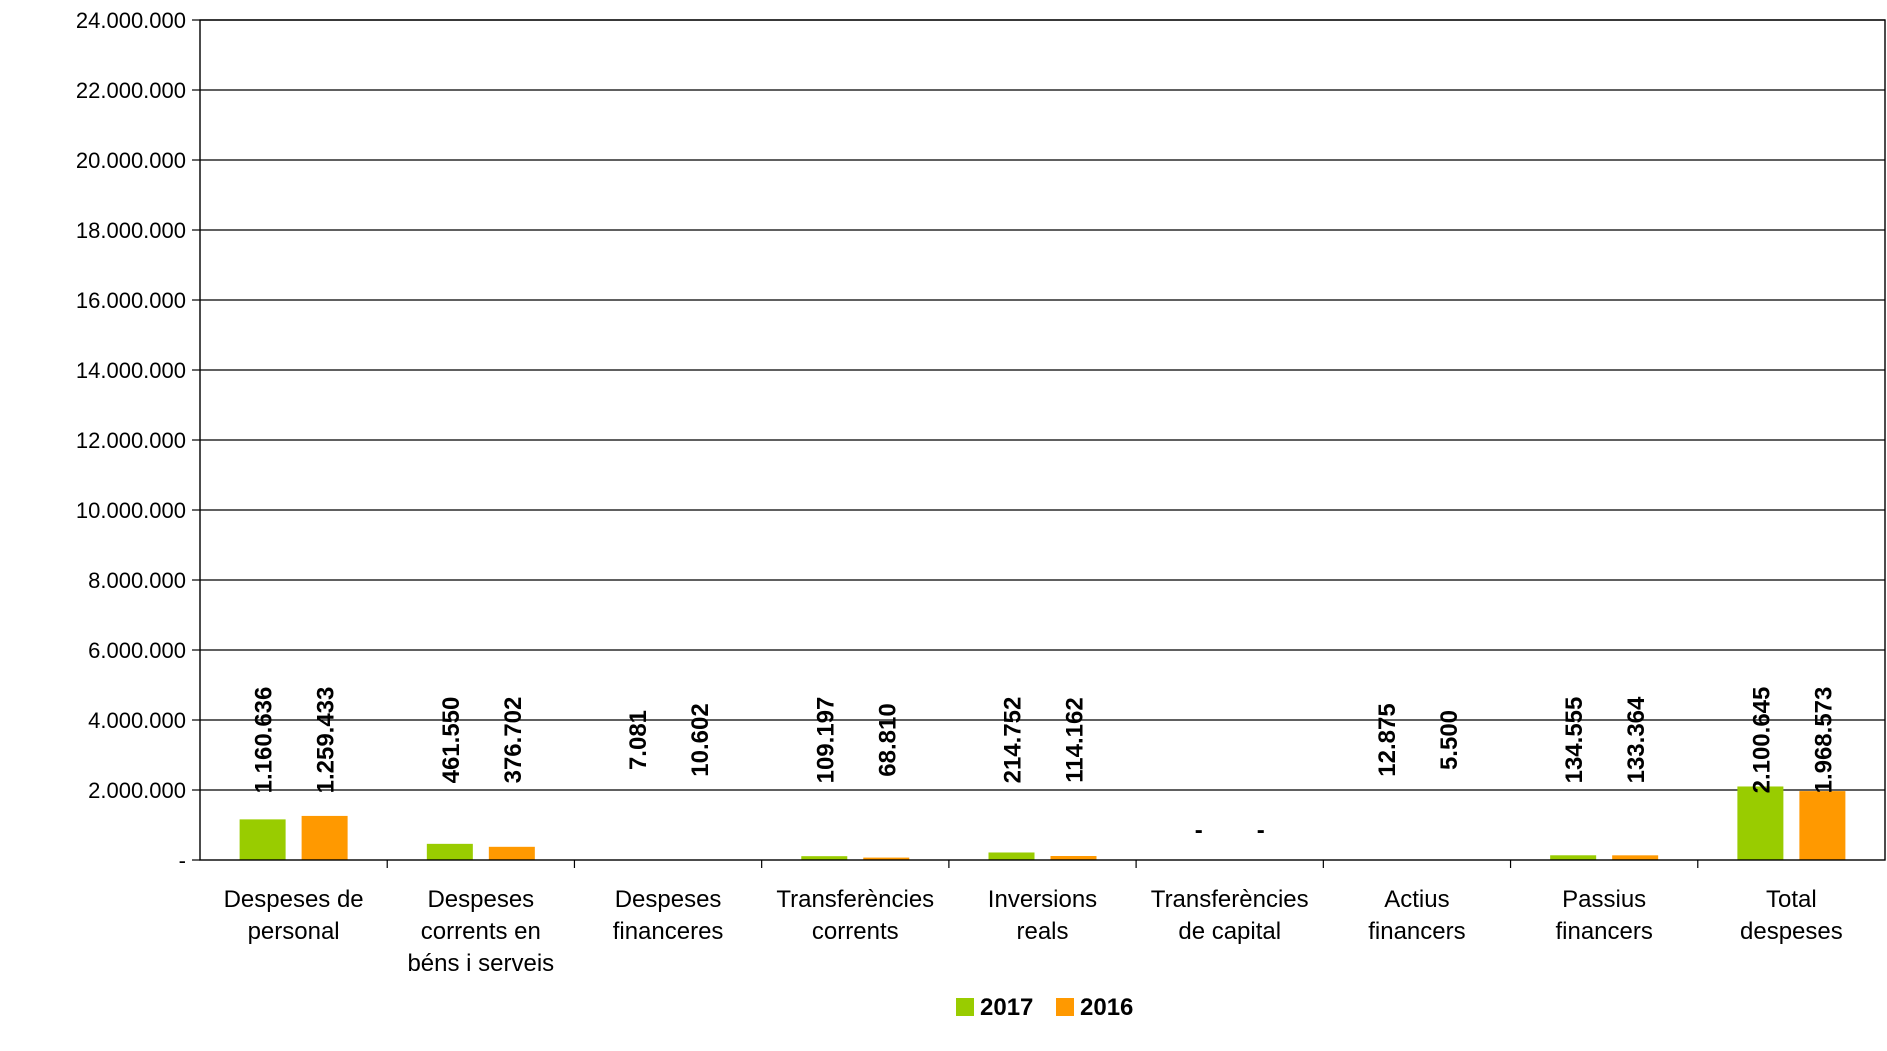  Describe the element at coordinates (131, 20) in the screenshot. I see `y-tick-label: 24.000.000` at that location.